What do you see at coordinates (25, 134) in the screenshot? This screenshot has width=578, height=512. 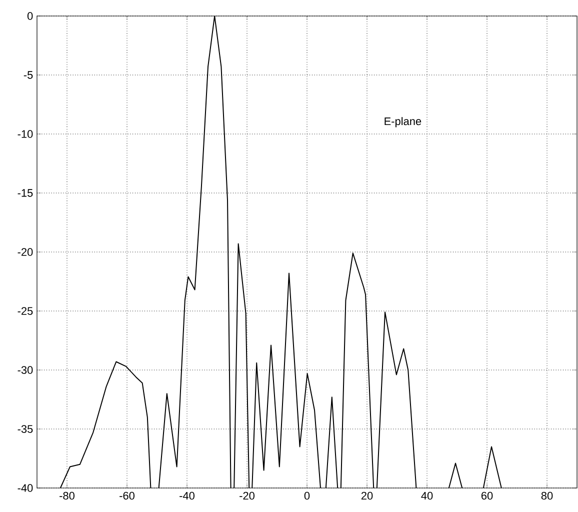 I see `y-tick-label: -10` at bounding box center [25, 134].